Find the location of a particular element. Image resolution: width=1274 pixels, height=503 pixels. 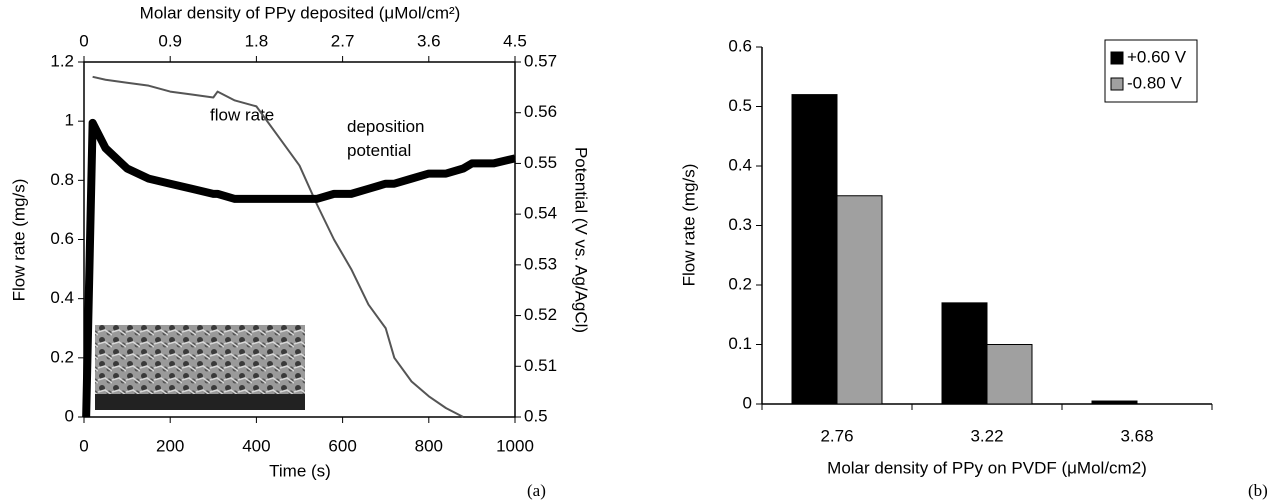

x-axis-title: Time (s) is located at coordinates (300, 470).